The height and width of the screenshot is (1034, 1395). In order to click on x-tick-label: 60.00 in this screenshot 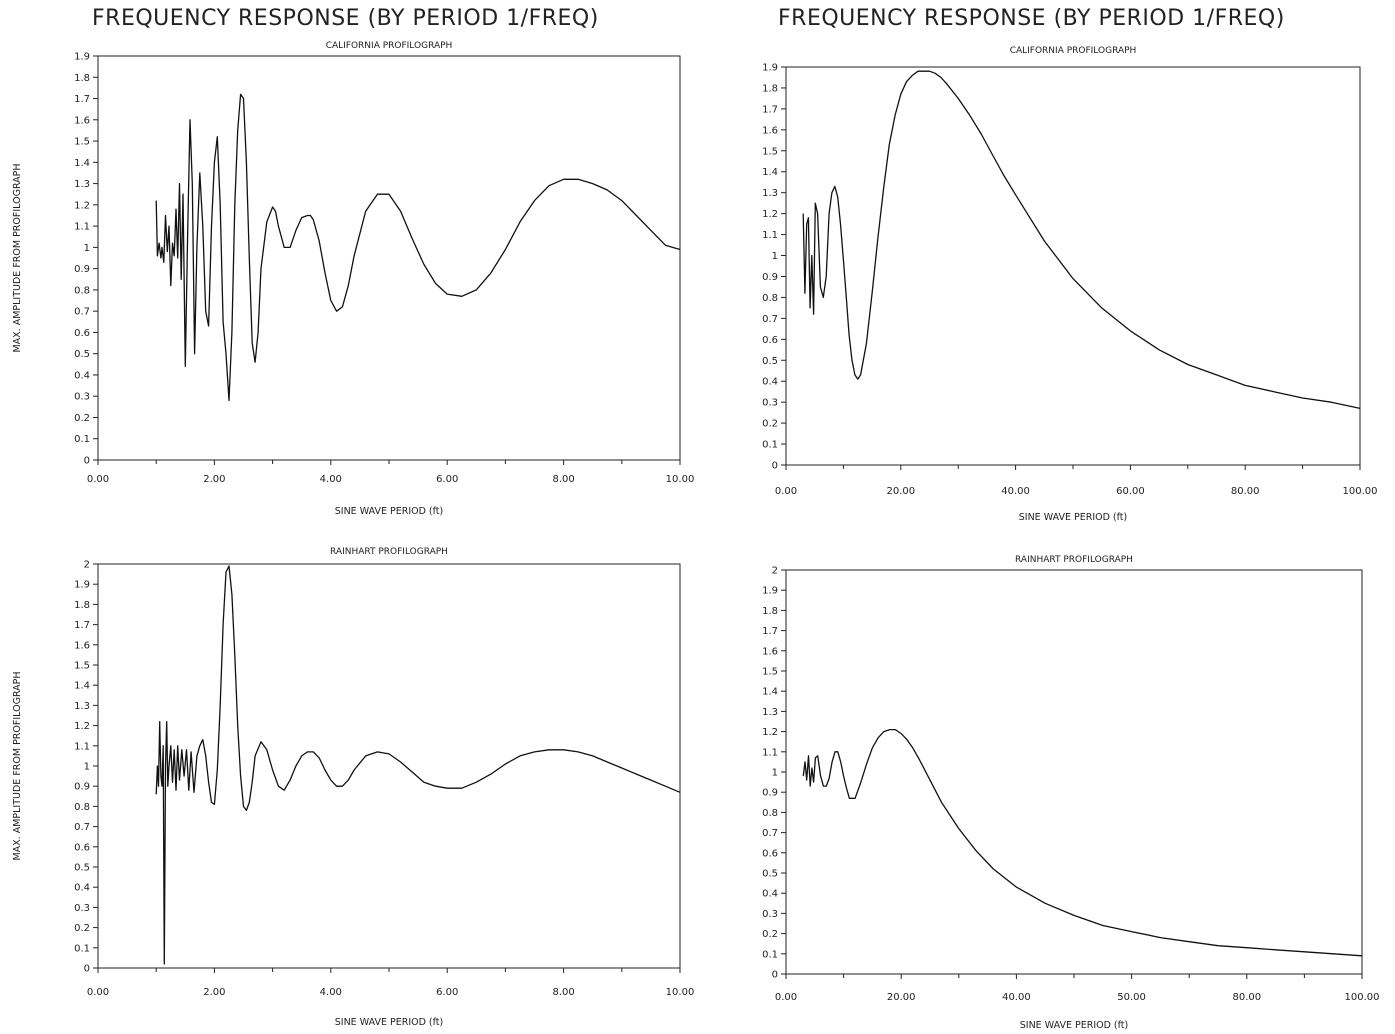, I will do `click(1130, 491)`.